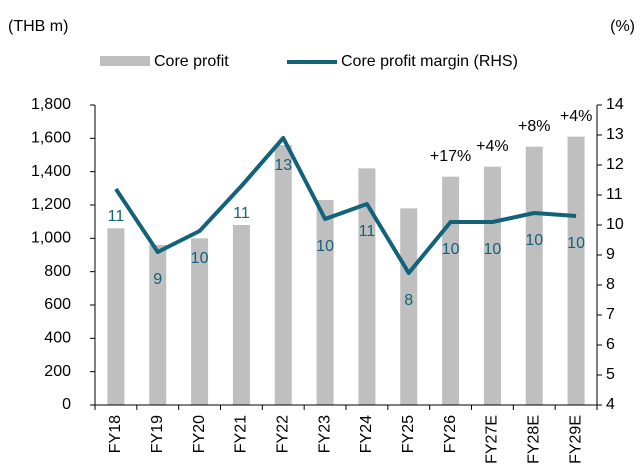 This screenshot has width=643, height=475. What do you see at coordinates (610, 254) in the screenshot?
I see `y2-tick-label: 9` at bounding box center [610, 254].